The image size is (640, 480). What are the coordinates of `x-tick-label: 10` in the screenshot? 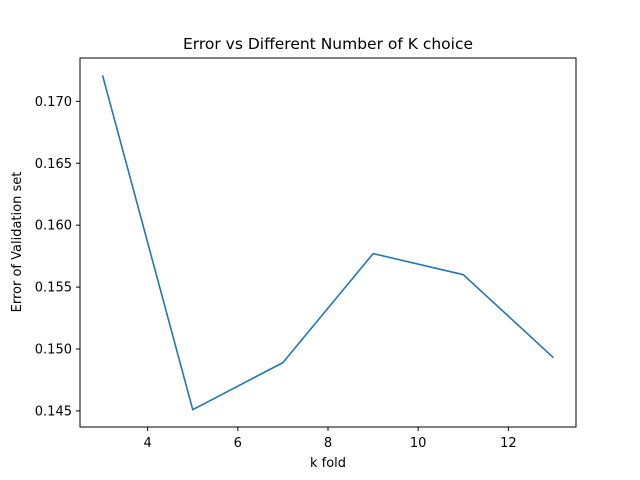 It's located at (418, 443).